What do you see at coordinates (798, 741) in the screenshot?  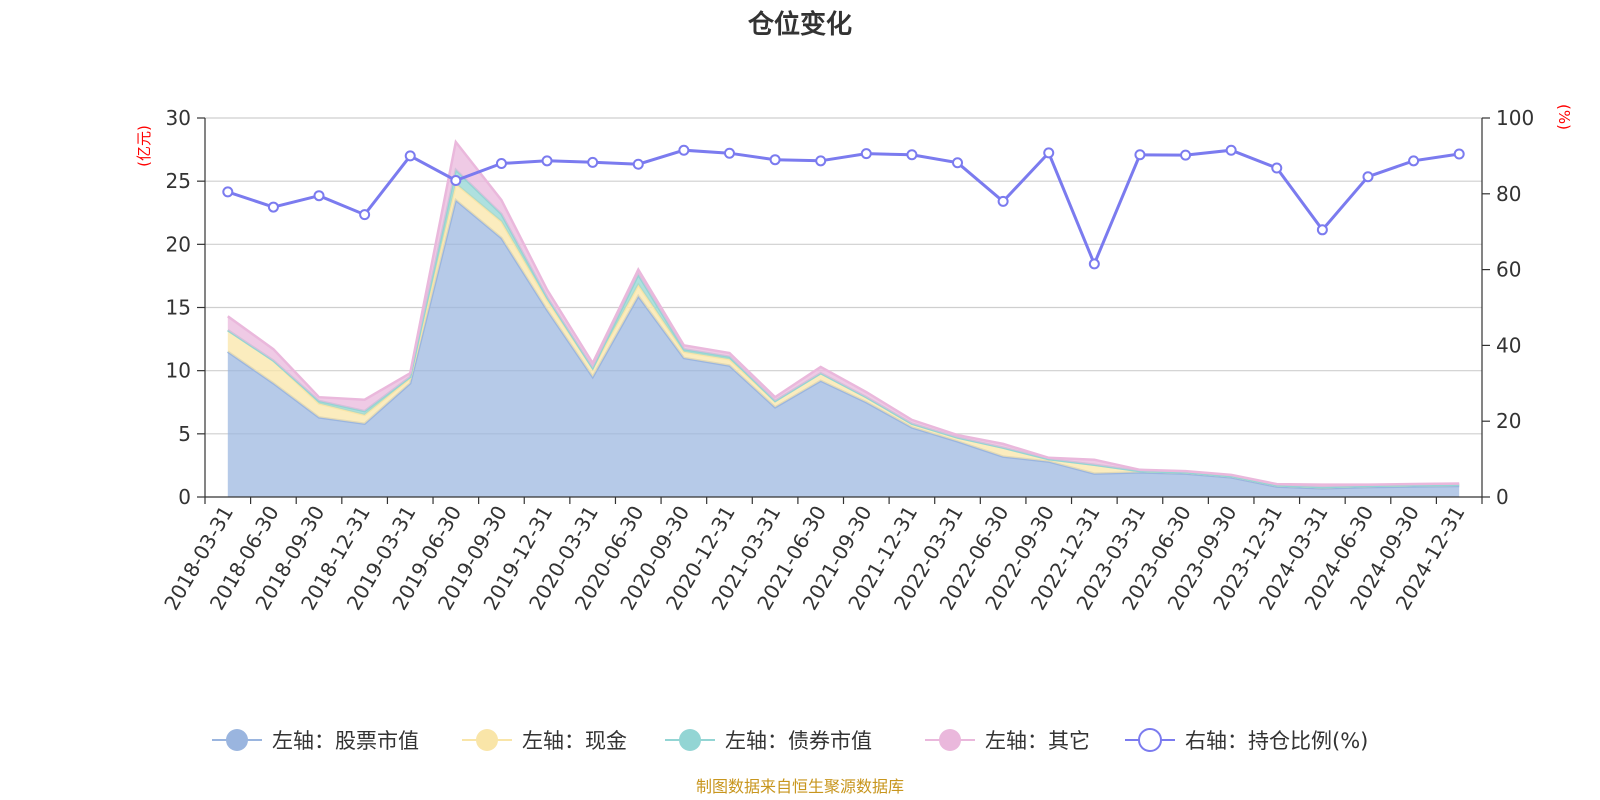 I see `legend-label: 左轴：债券市值` at bounding box center [798, 741].